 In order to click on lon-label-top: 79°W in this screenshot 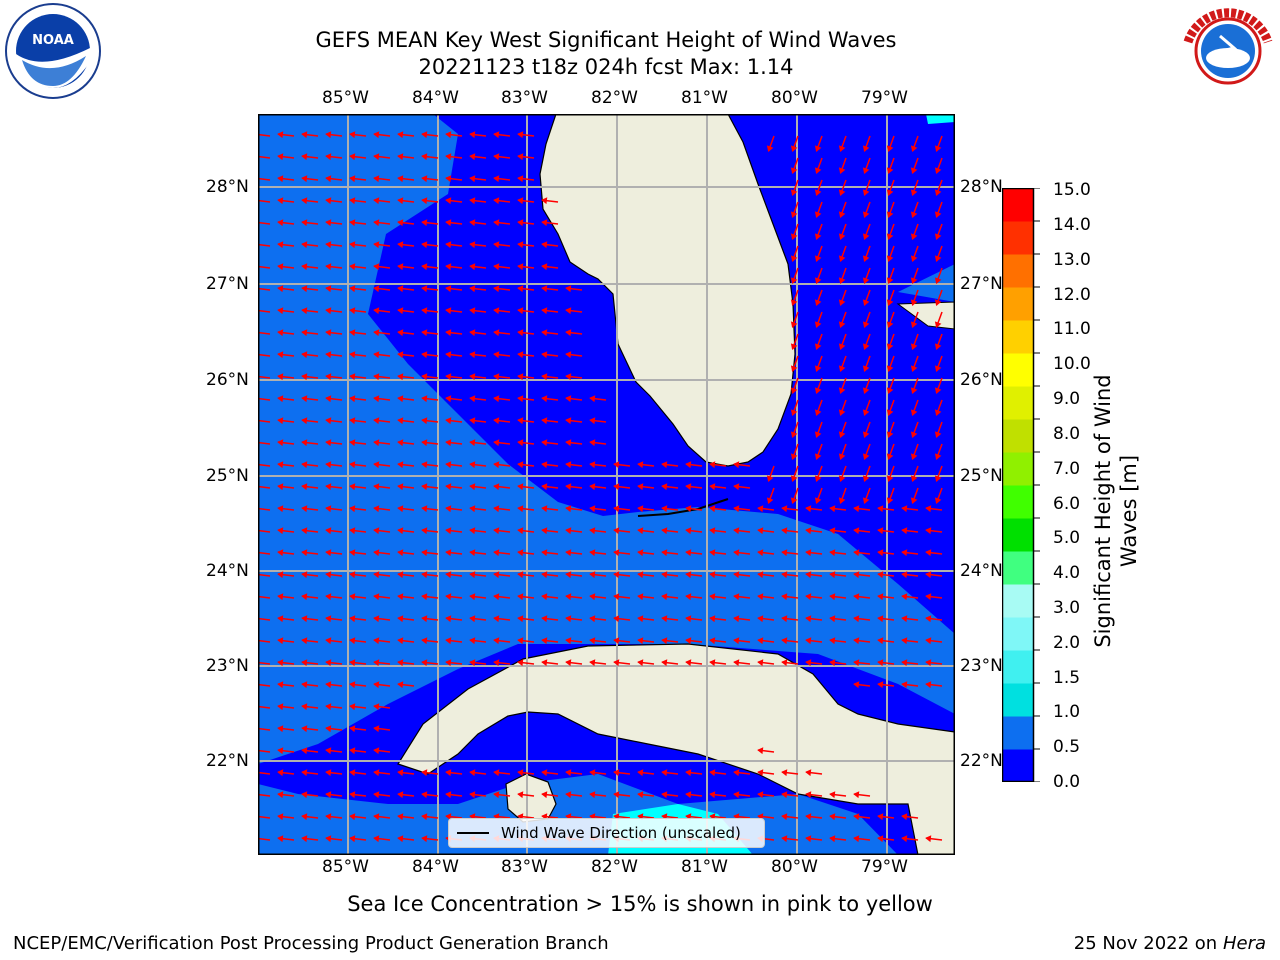, I will do `click(884, 98)`.